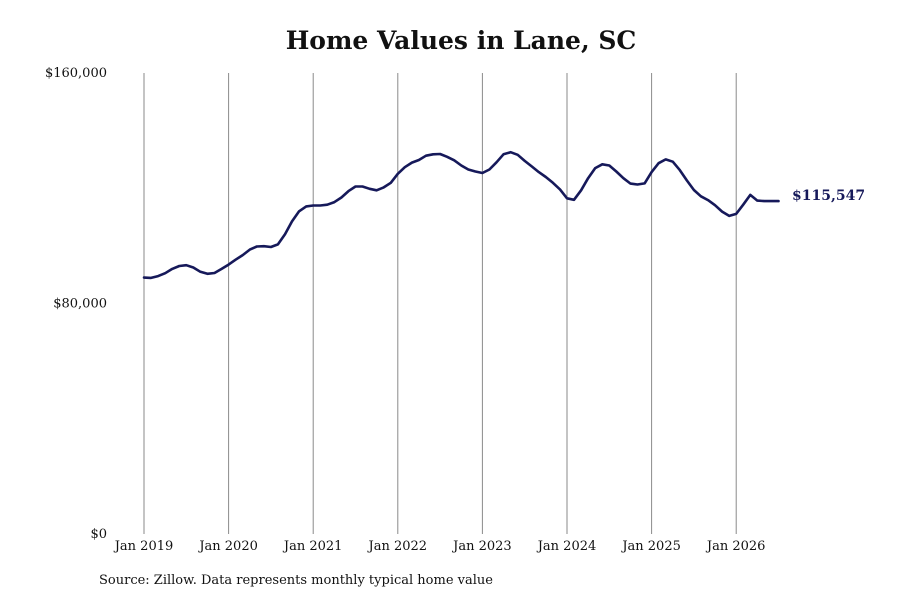  I want to click on y-axis-ticks: $0 $80,000 $160,000, so click(76, 304).